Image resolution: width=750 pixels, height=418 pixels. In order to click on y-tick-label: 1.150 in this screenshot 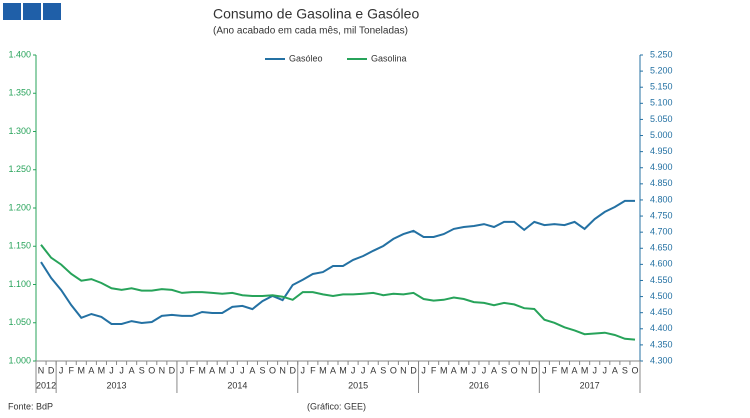, I will do `click(19, 246)`.